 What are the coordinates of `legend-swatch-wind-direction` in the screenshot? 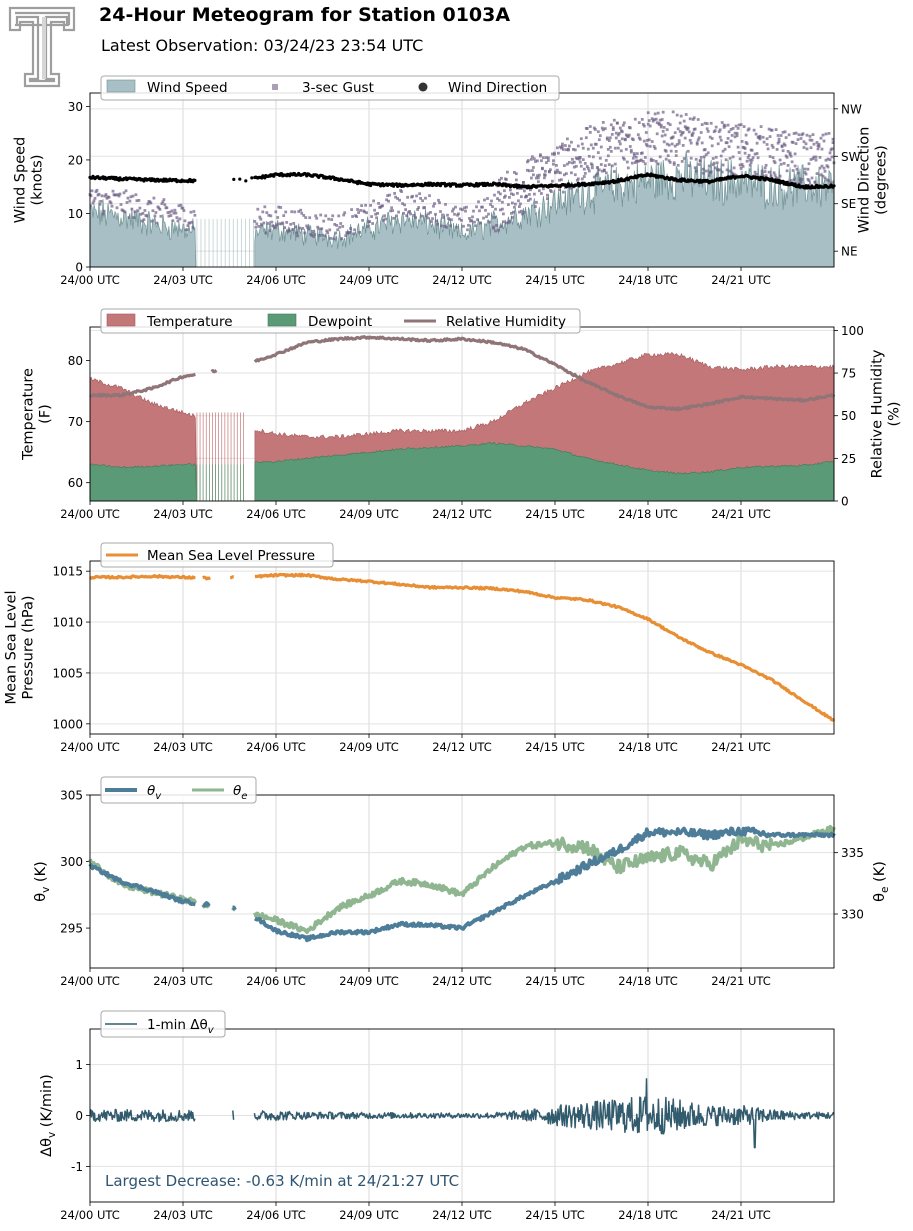 It's located at (423, 87).